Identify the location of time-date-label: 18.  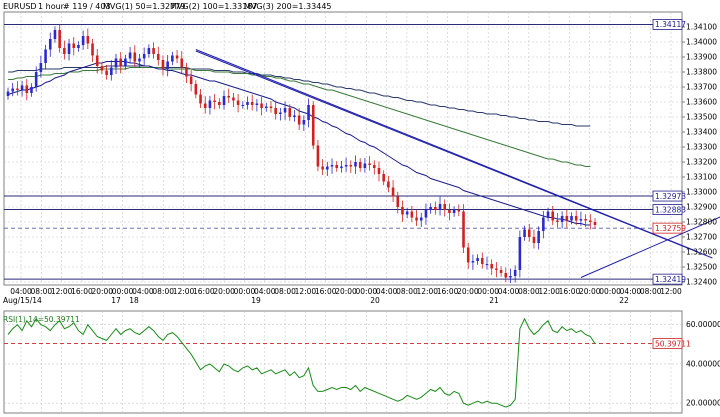
(134, 300).